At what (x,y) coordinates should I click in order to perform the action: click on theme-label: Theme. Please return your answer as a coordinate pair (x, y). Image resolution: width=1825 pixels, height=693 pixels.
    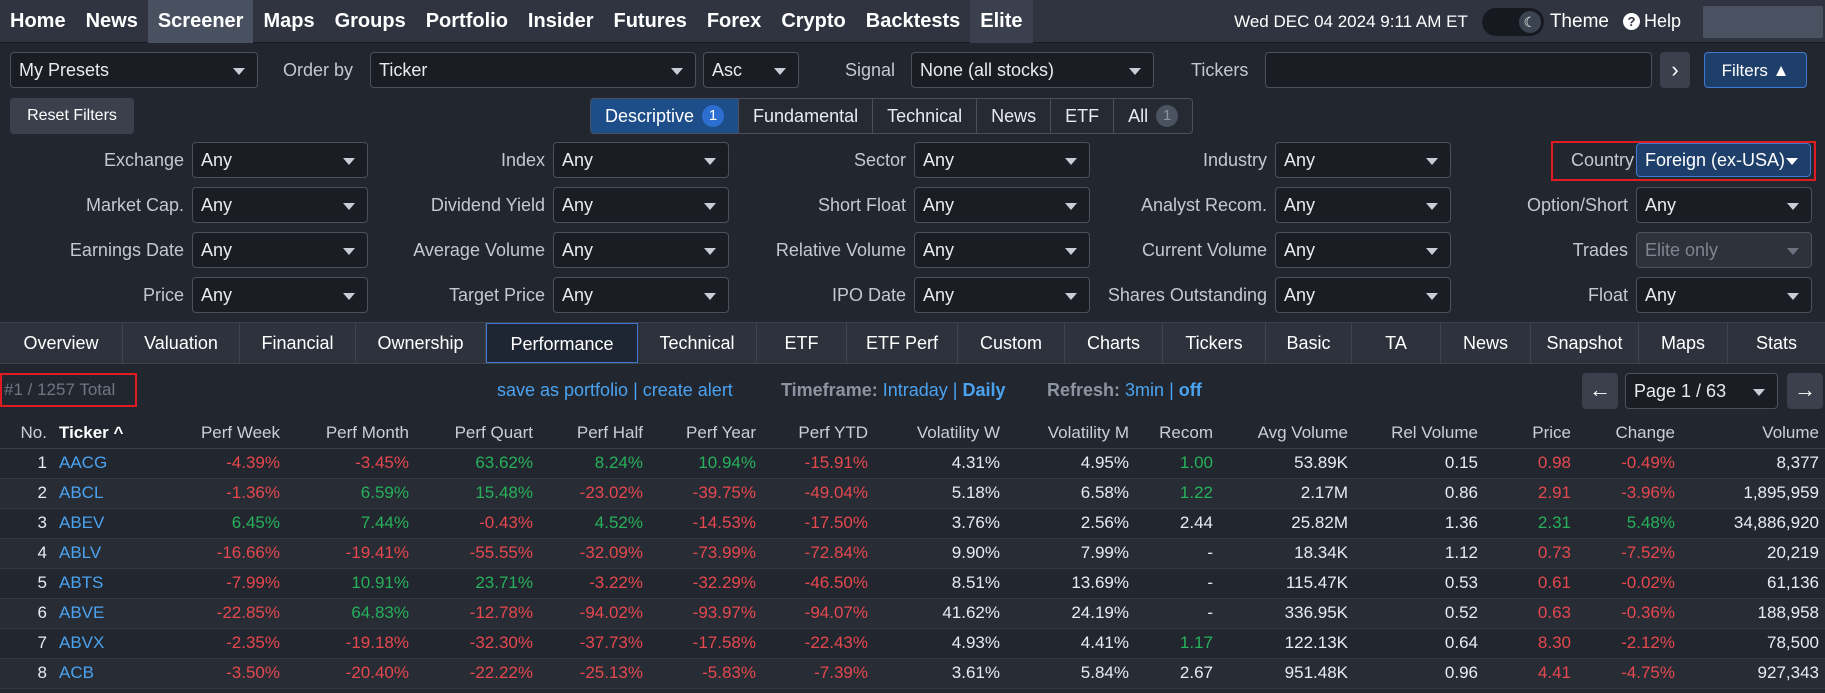
    Looking at the image, I should click on (1579, 21).